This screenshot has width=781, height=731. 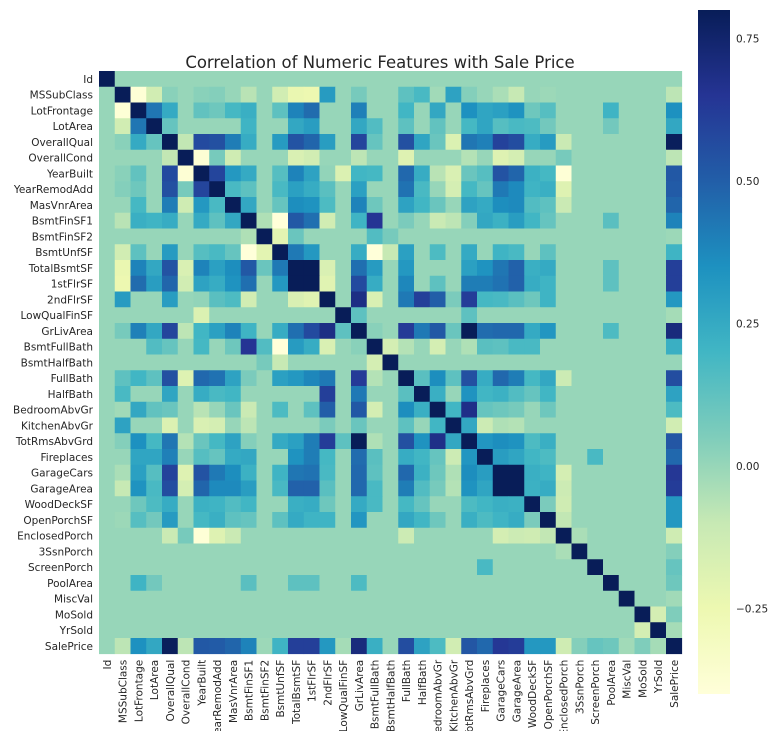 What do you see at coordinates (674, 173) in the screenshot?
I see `heatmap-cell-YearBuilt-SalePrice` at bounding box center [674, 173].